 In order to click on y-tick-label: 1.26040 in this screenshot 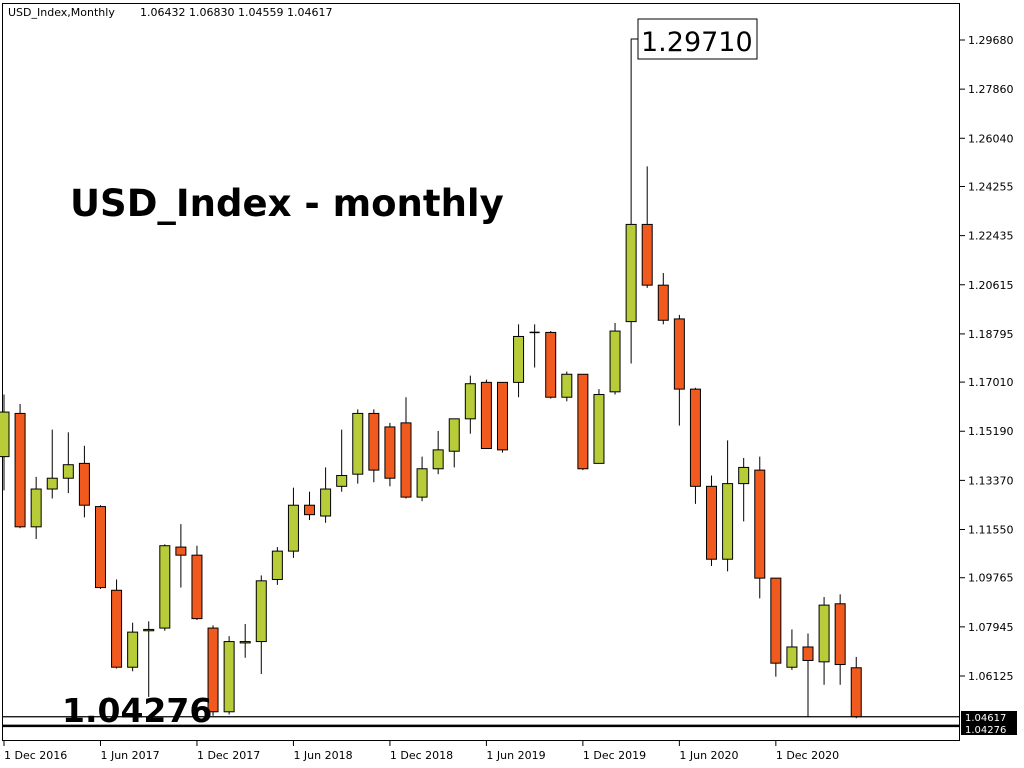, I will do `click(991, 138)`.